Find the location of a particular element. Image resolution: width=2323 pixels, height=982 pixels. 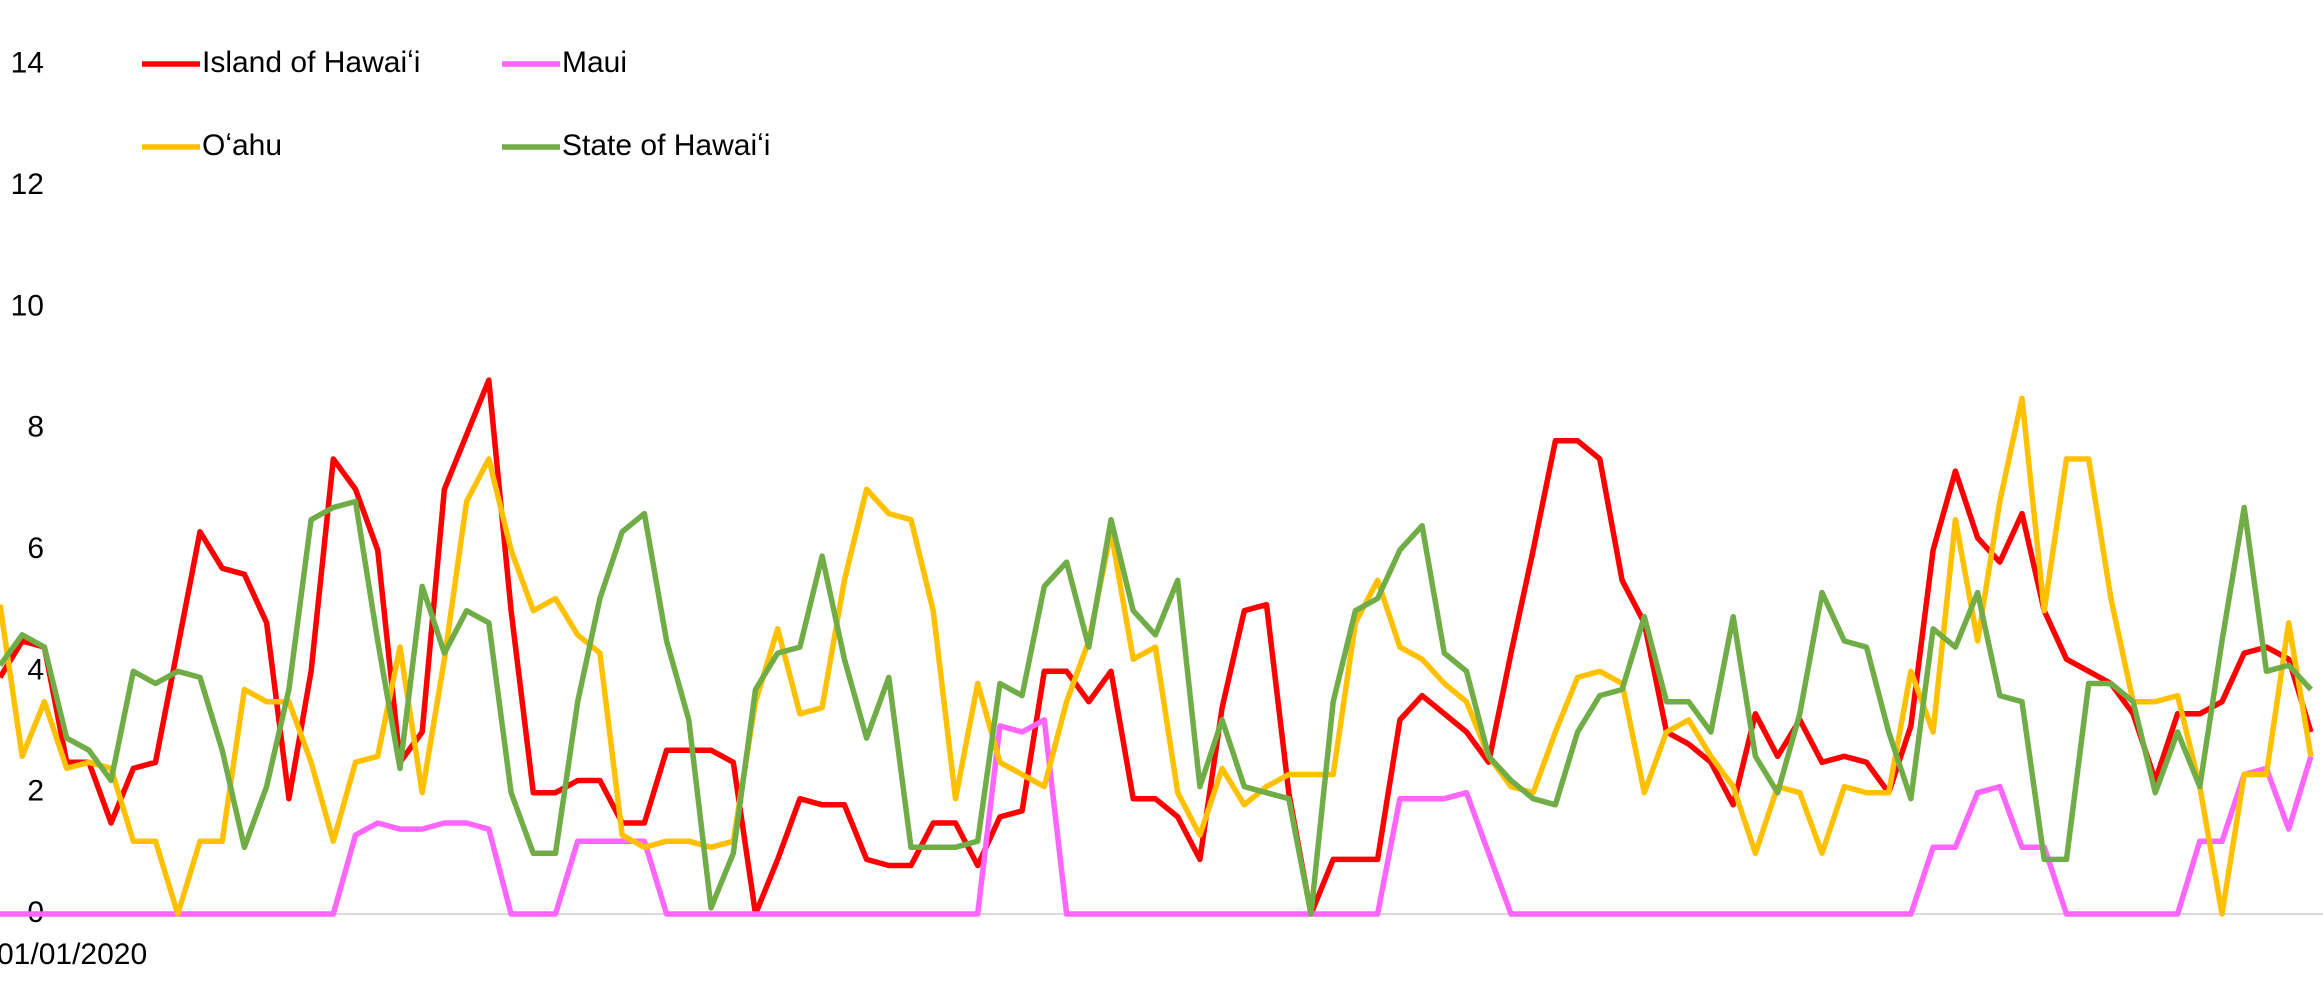

y-tick-label: 6 is located at coordinates (35, 548).